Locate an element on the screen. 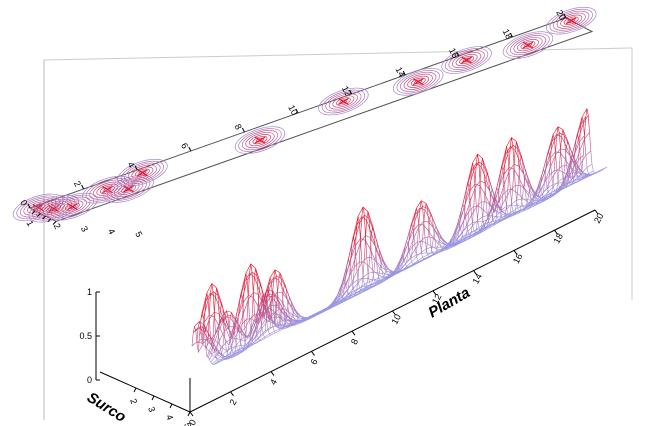 This screenshot has height=426, width=647. contour-surco-tick is located at coordinates (44, 217).